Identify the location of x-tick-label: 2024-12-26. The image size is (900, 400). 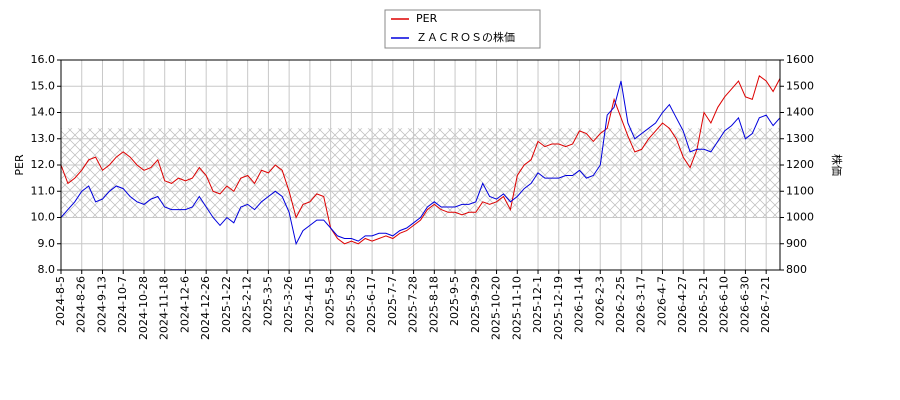
(205, 308).